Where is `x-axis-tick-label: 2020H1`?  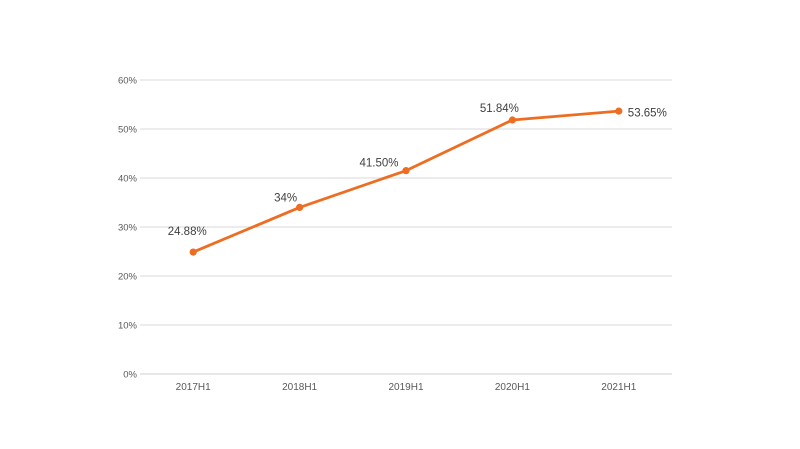 x-axis-tick-label: 2020H1 is located at coordinates (512, 387).